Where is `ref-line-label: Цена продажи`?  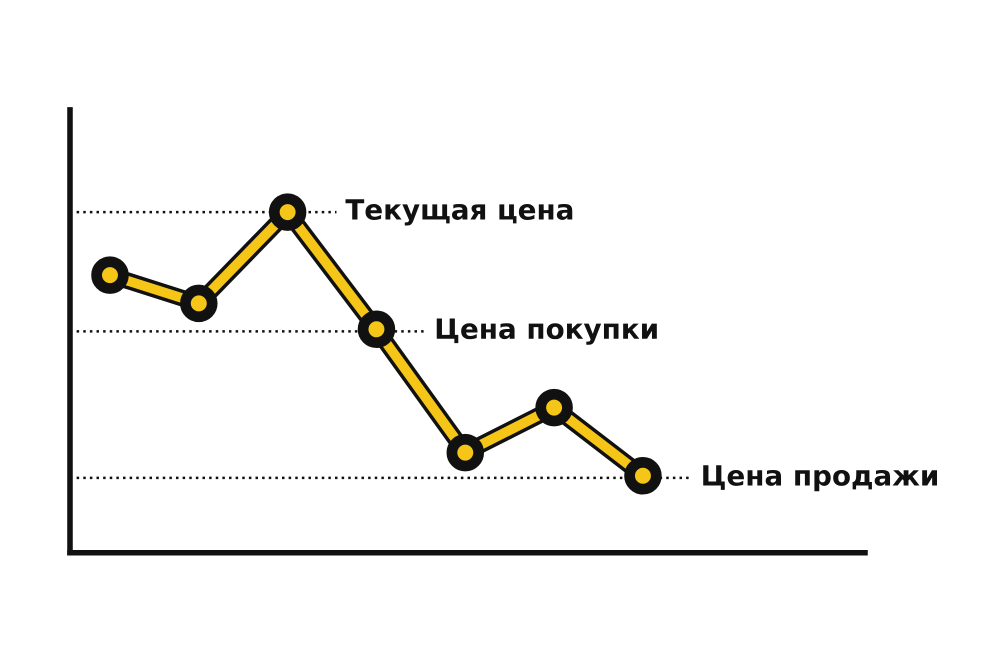 ref-line-label: Цена продажи is located at coordinates (820, 478).